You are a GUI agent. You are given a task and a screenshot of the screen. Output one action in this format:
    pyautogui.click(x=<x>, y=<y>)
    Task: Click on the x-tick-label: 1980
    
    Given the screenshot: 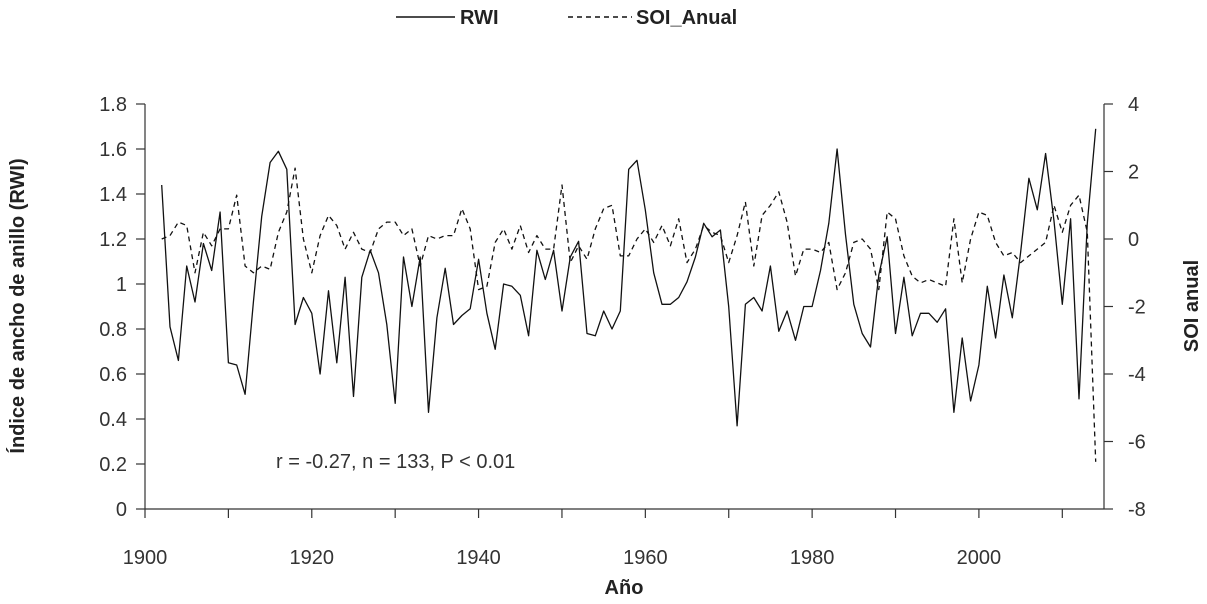 What is the action you would take?
    pyautogui.click(x=812, y=558)
    